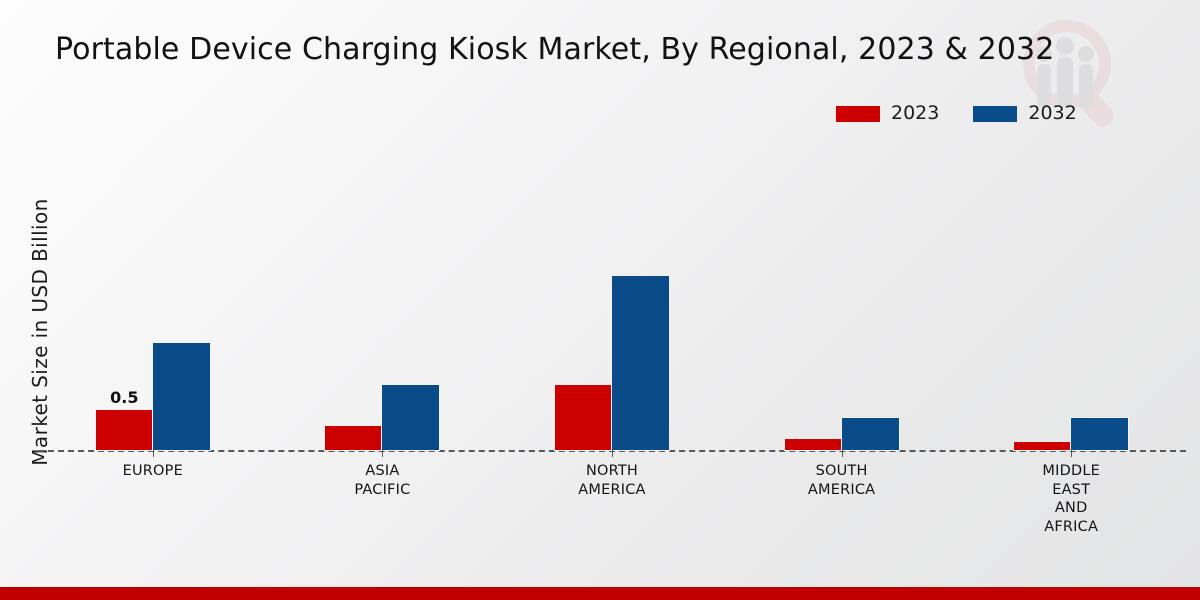 Image resolution: width=1200 pixels, height=600 pixels. I want to click on legend-swatch-2023, so click(858, 113).